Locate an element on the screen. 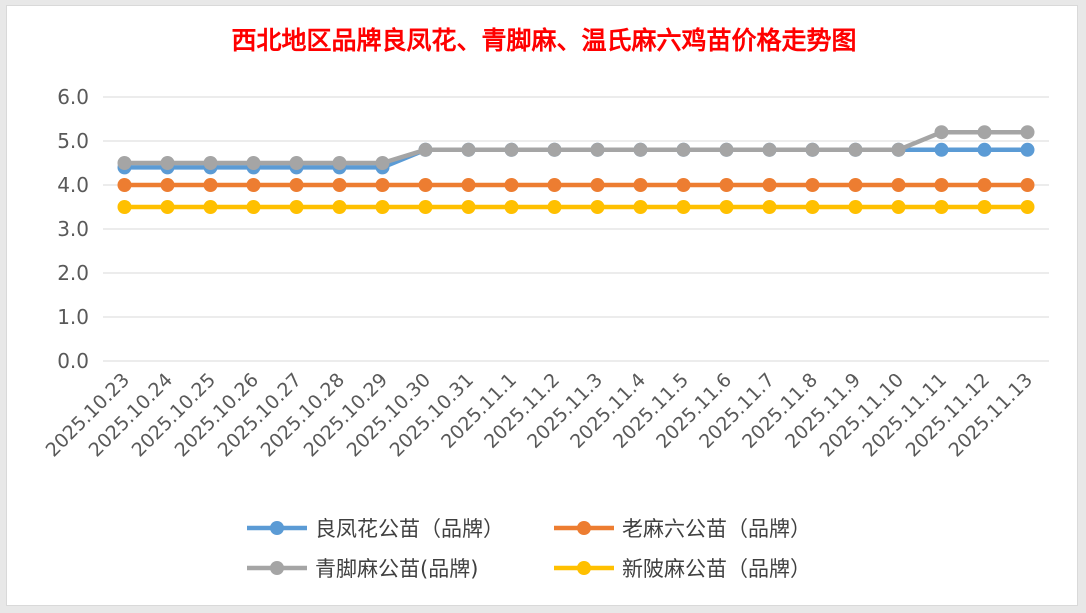 The image size is (1086, 613). legend: 良凤花公苗（品牌） 老麻六公苗（品牌） 青脚麻公苗(品牌) 新陂麻公苗（品牌） is located at coordinates (529, 549).